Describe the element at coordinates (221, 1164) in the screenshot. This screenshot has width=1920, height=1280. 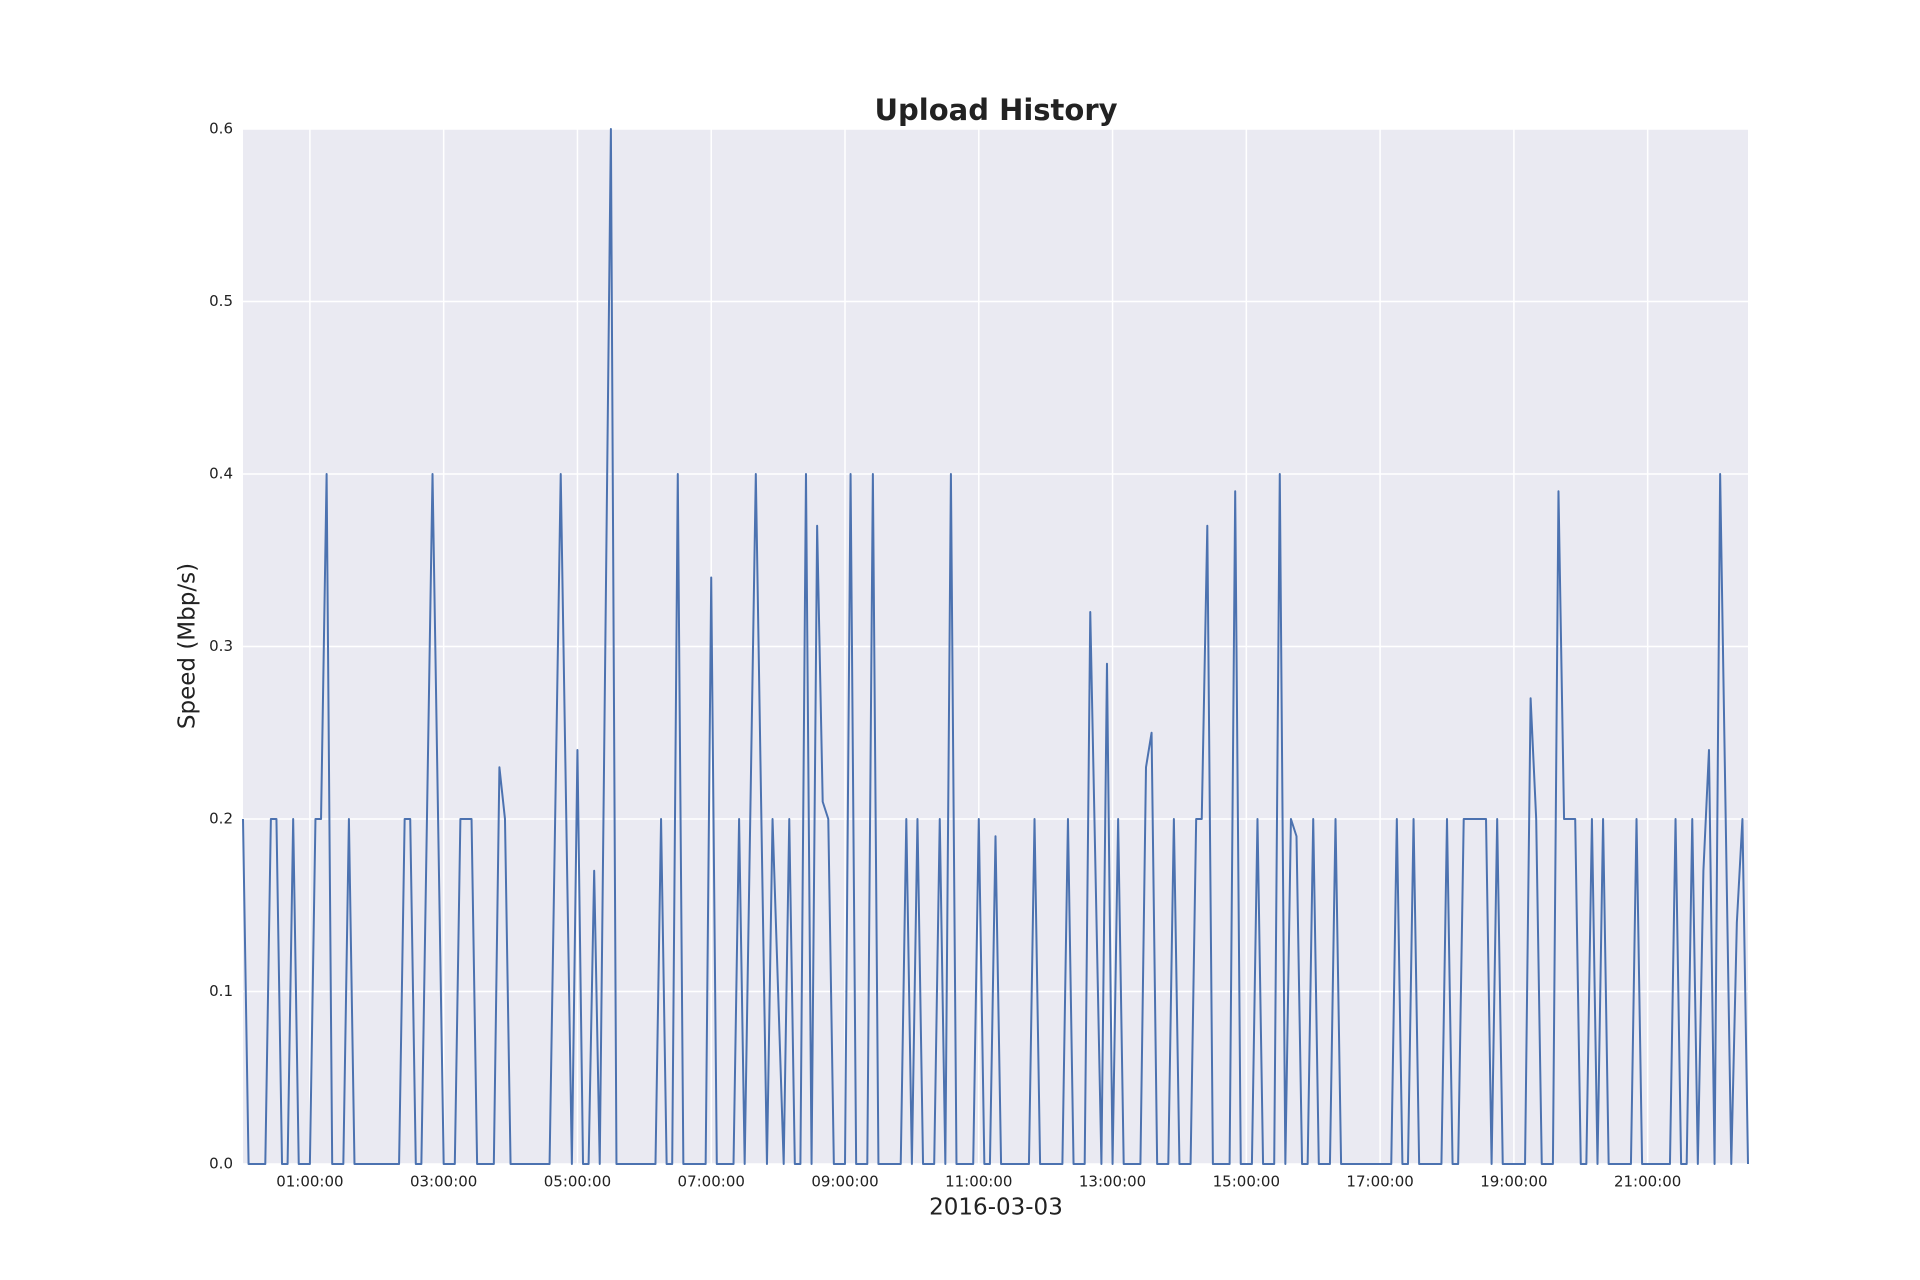
I see `y-tick-label: 0.0` at that location.